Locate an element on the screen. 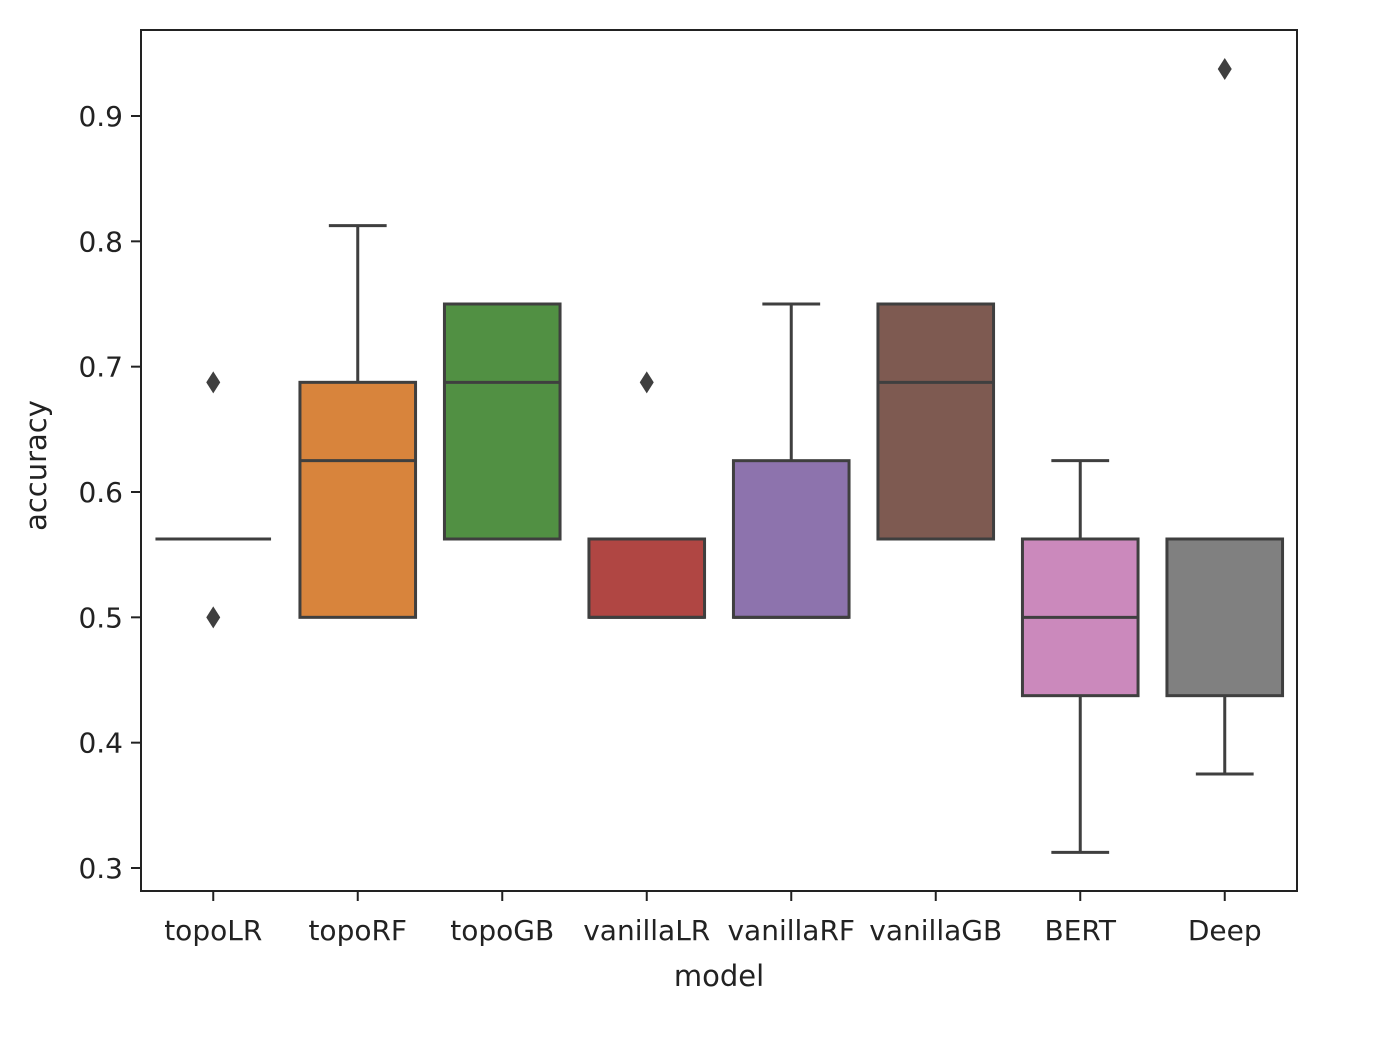 The height and width of the screenshot is (1044, 1398). box-group-topoRF is located at coordinates (358, 421).